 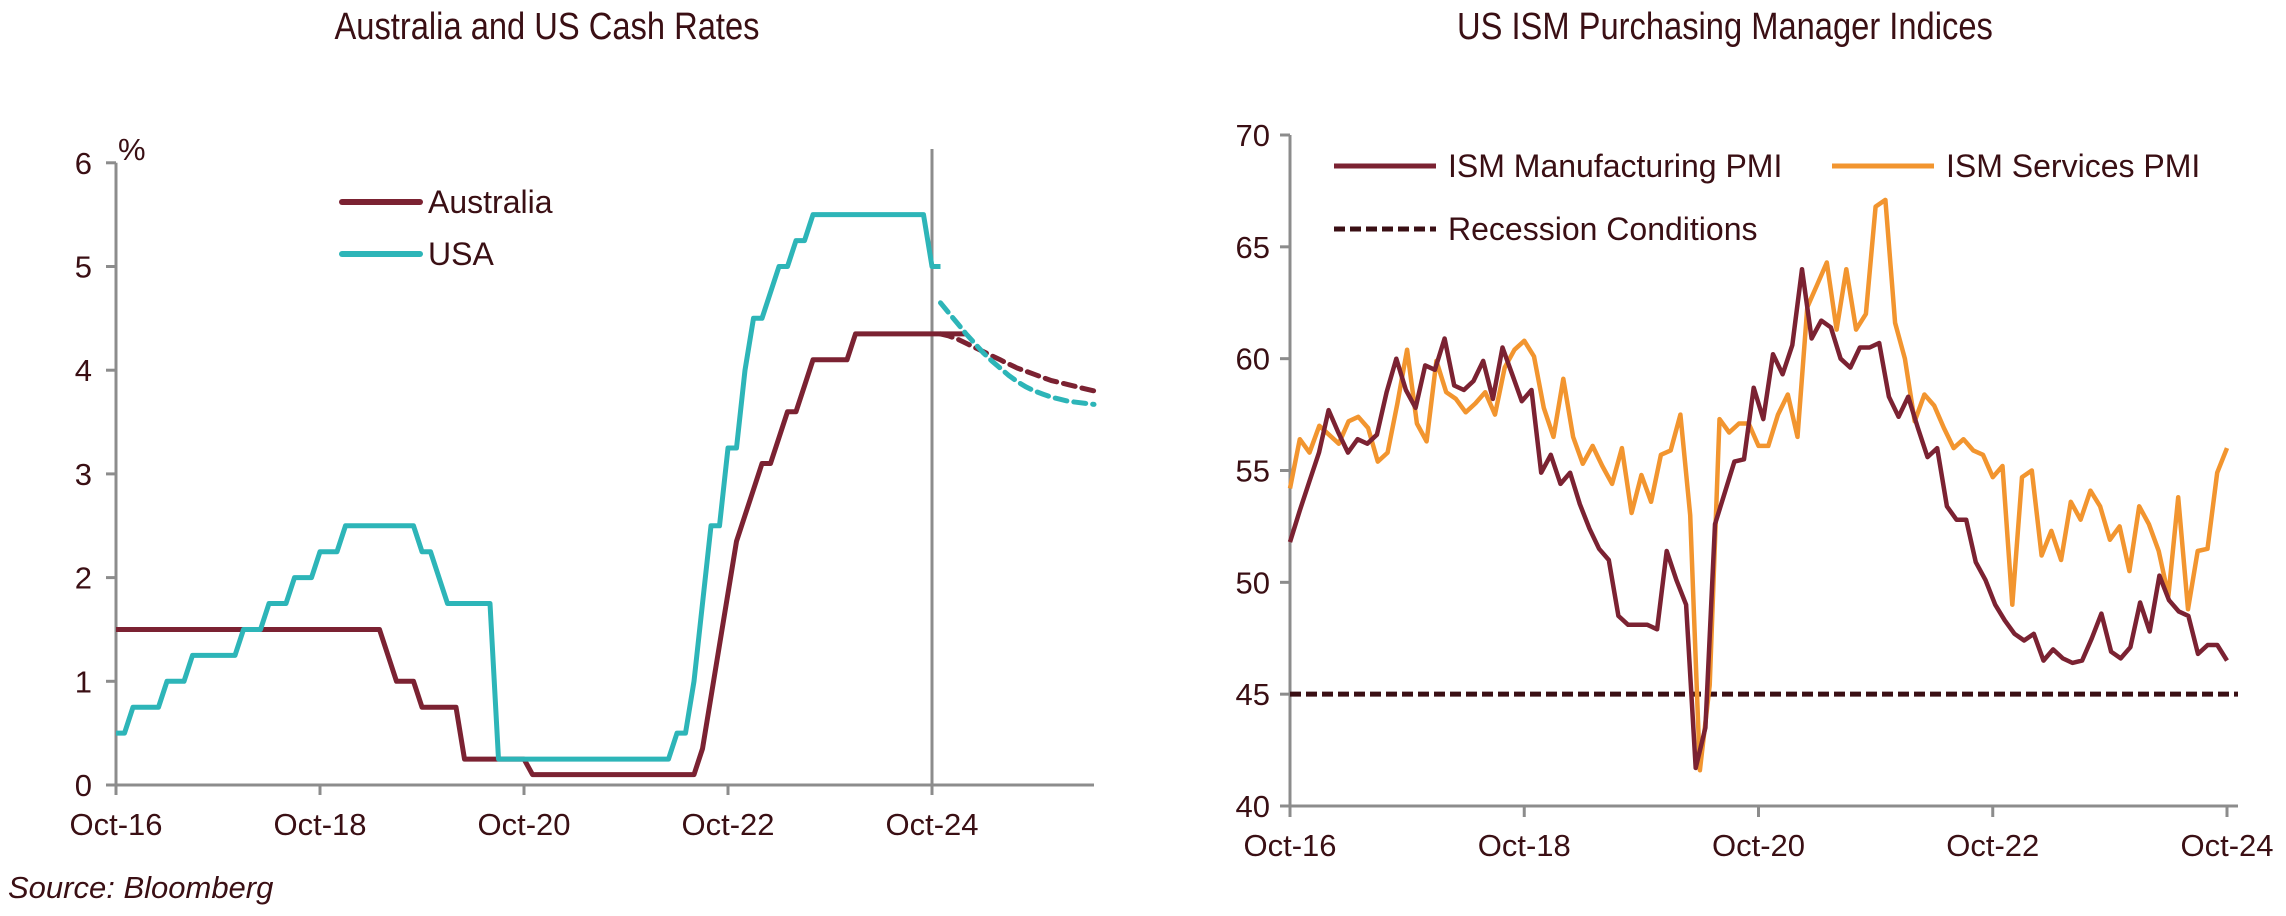 I want to click on legend-label-australia: Australia, so click(x=490, y=202).